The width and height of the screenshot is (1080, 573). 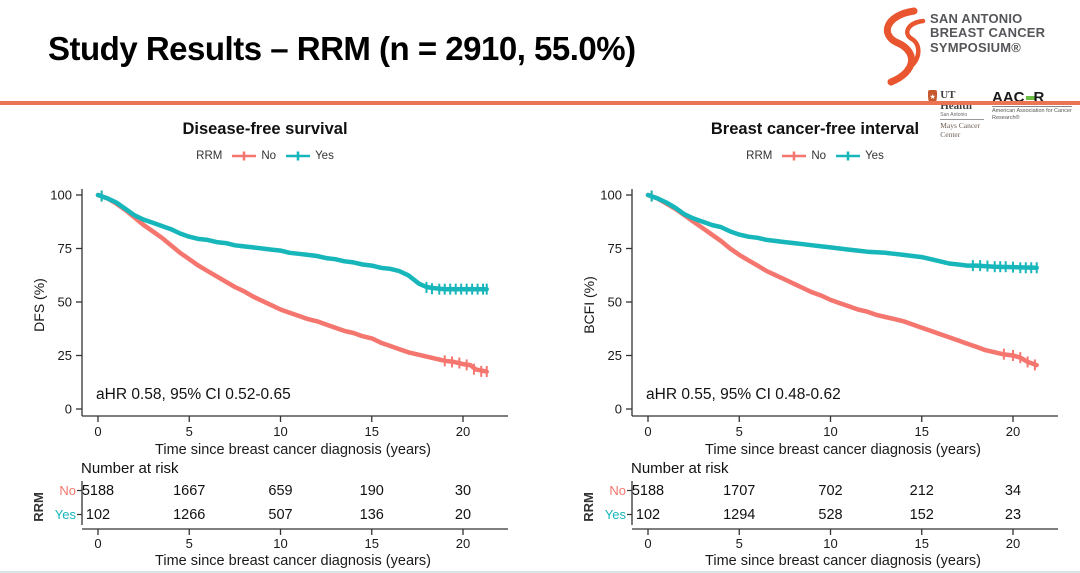 What do you see at coordinates (962, 116) in the screenshot?
I see `ut-health-sub: San Antonio` at bounding box center [962, 116].